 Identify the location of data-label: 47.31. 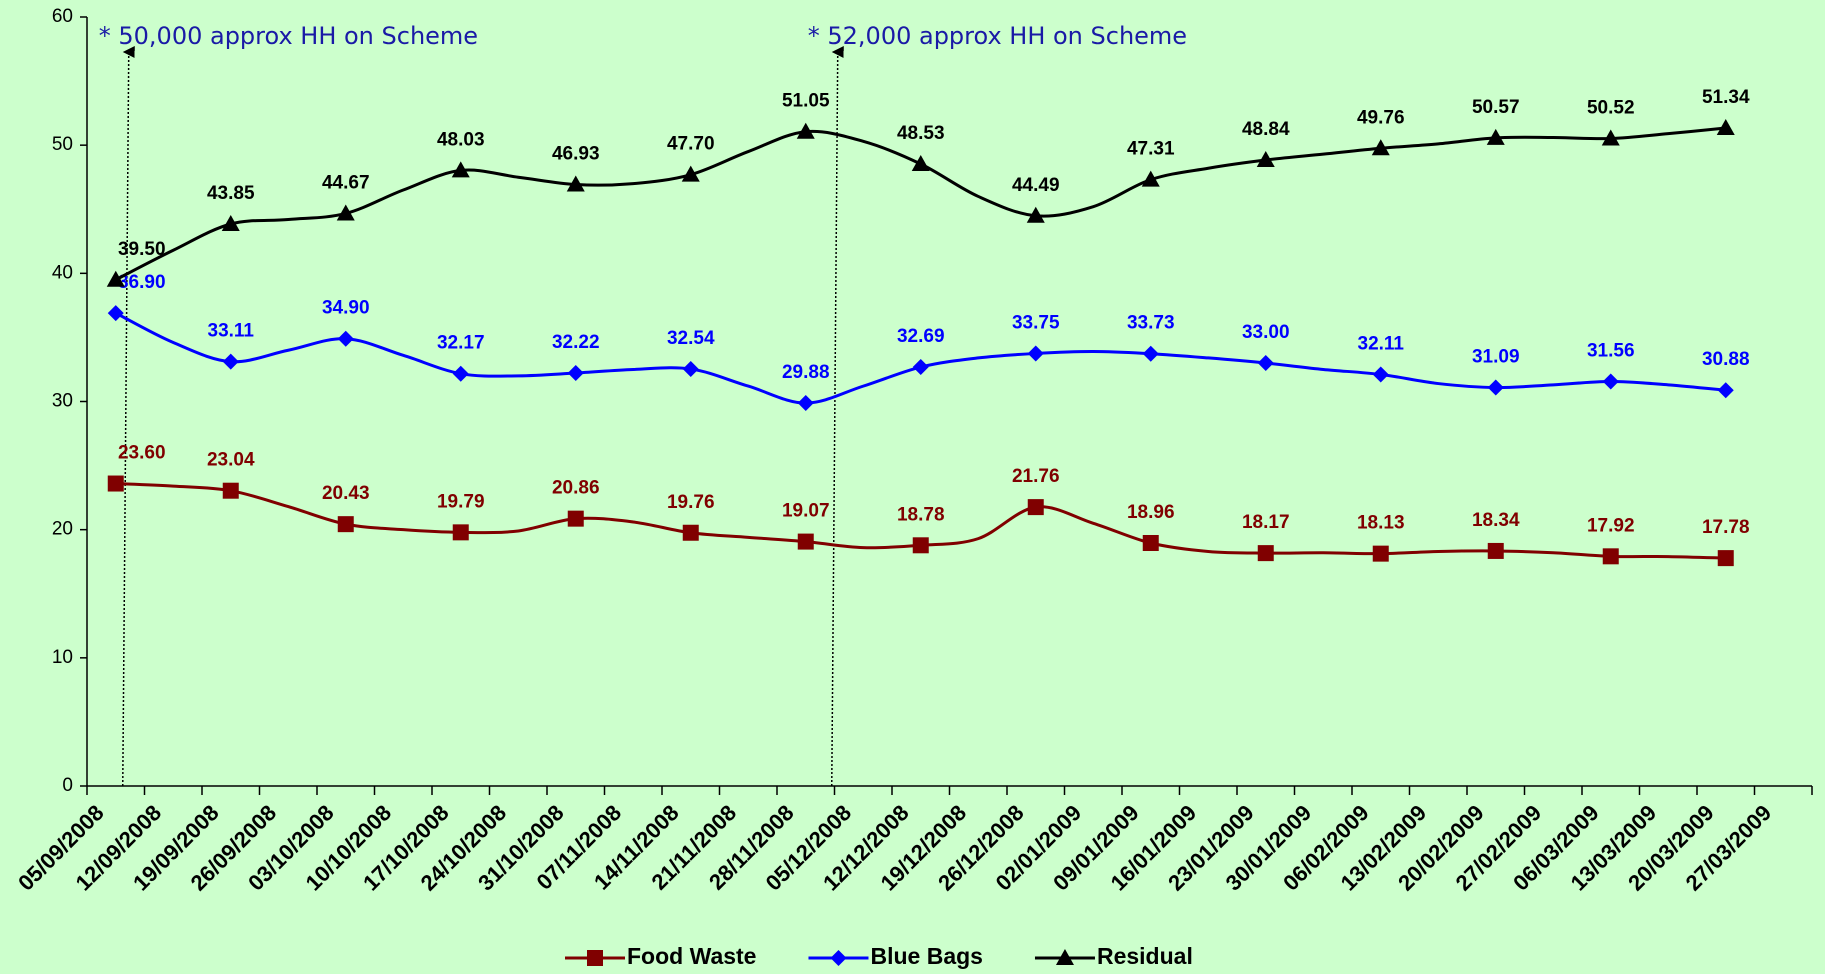
(1151, 149).